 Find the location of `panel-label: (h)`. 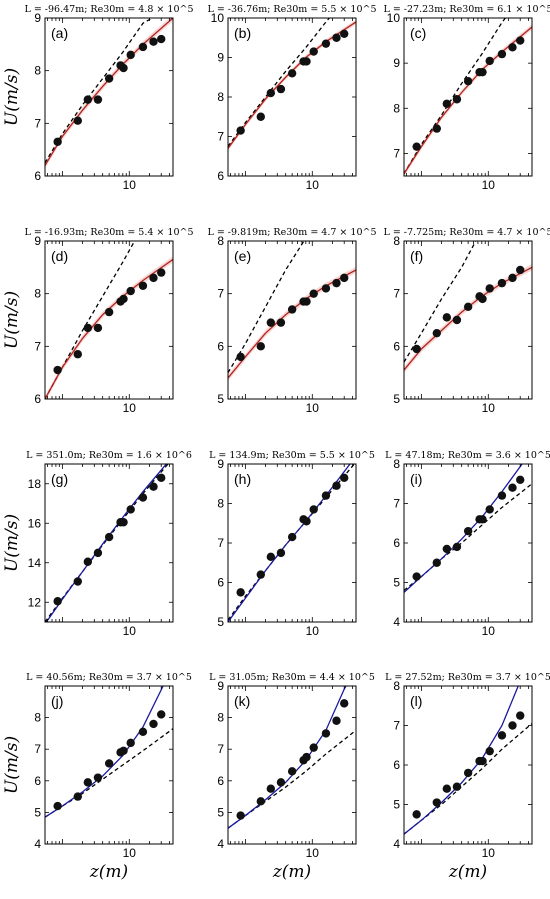

panel-label: (h) is located at coordinates (242, 479).